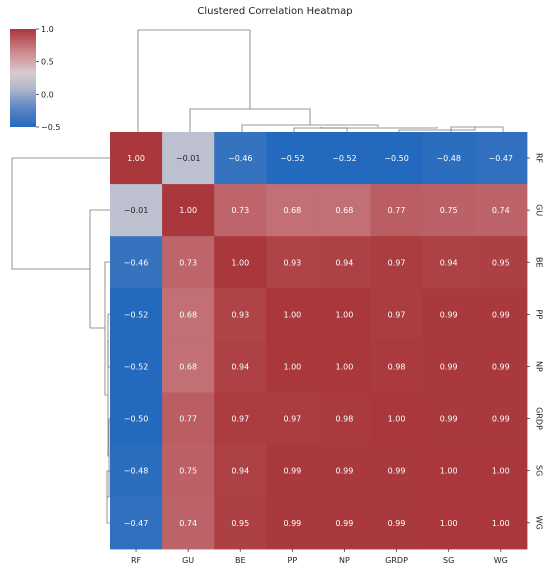  What do you see at coordinates (60, 340) in the screenshot?
I see `row-dendrogram` at bounding box center [60, 340].